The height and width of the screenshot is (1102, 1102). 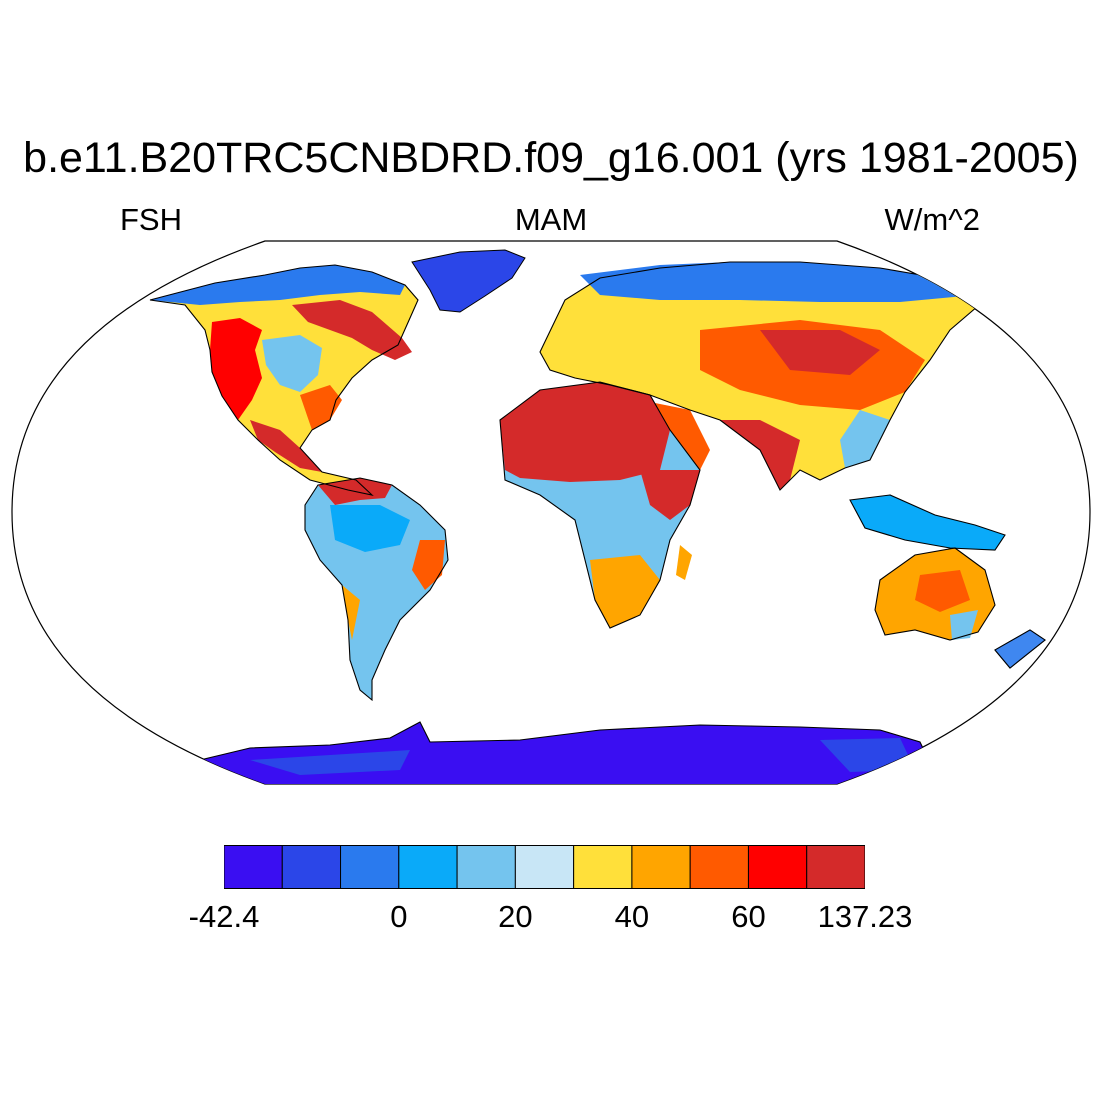 I want to click on season-label: MAM, so click(x=551, y=219).